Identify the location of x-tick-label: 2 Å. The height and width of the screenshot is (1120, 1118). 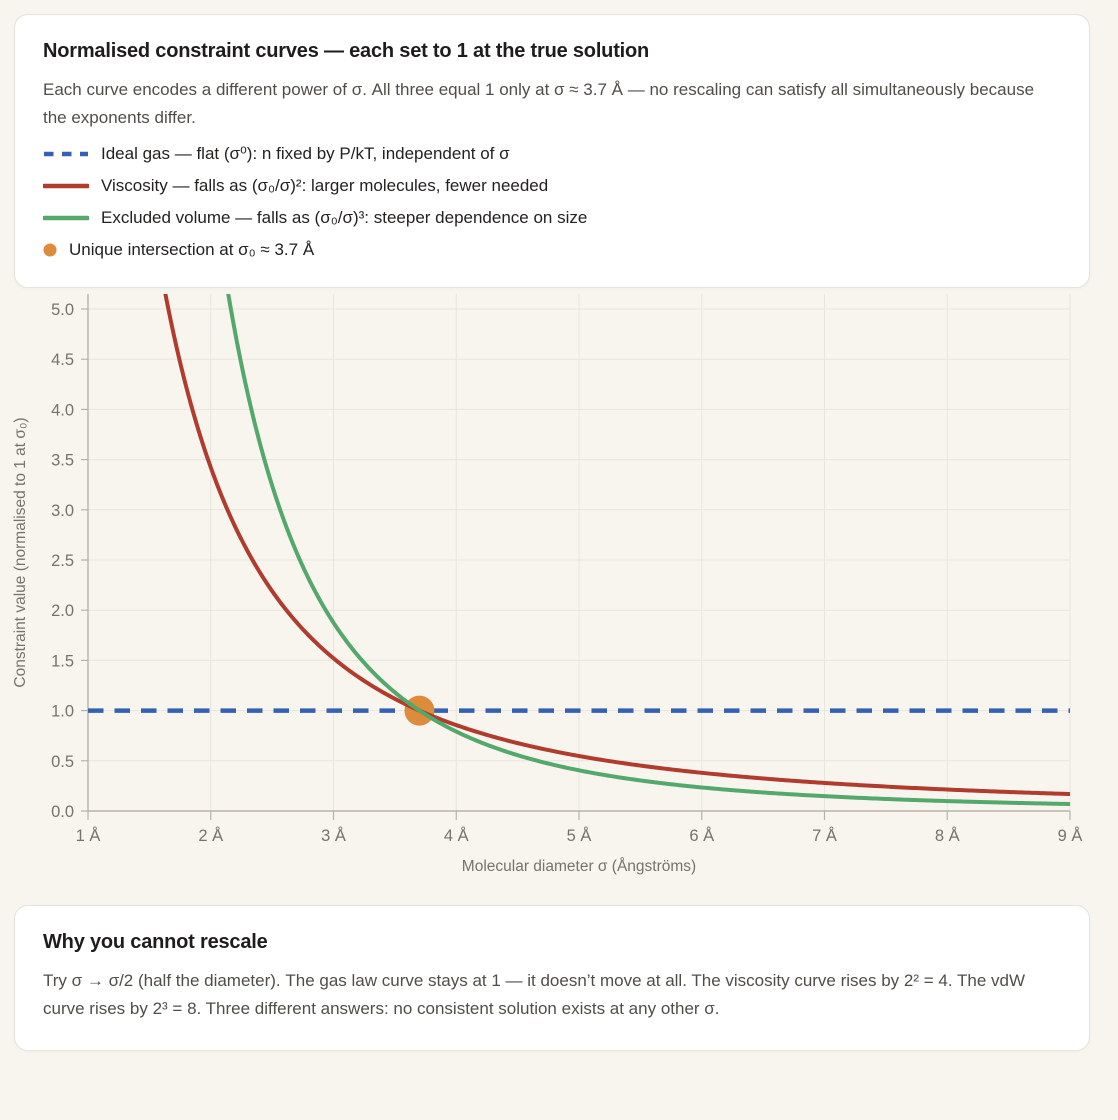
(210, 835).